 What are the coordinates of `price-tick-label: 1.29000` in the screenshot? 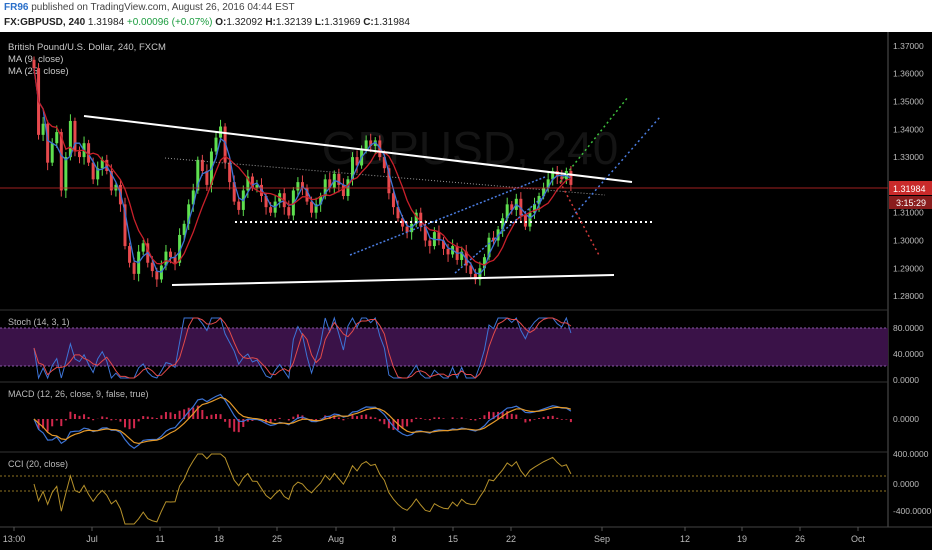 It's located at (908, 268).